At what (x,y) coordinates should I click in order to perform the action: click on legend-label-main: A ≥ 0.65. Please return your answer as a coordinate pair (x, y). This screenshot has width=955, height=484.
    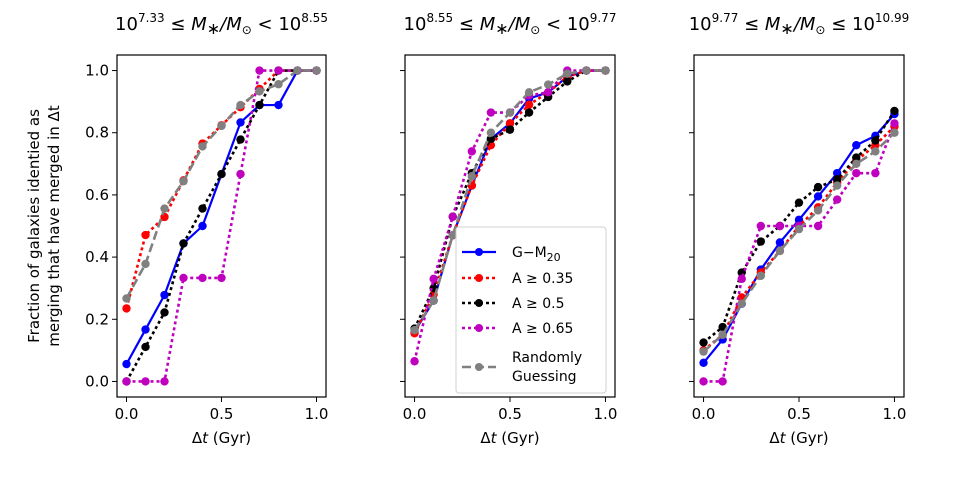
    Looking at the image, I should click on (542, 329).